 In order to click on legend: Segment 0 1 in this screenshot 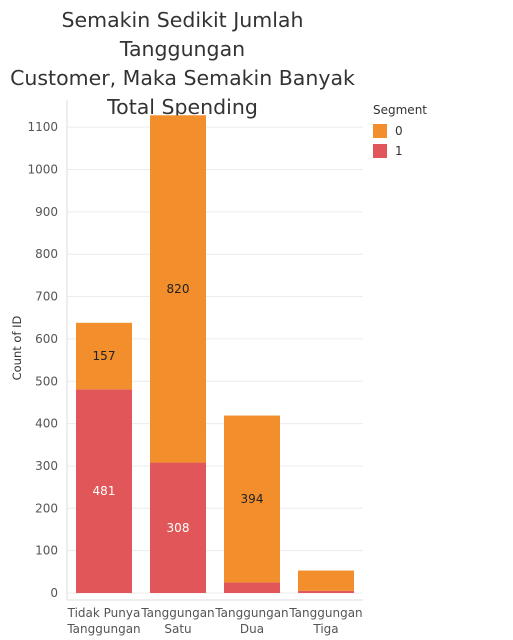, I will do `click(400, 132)`.